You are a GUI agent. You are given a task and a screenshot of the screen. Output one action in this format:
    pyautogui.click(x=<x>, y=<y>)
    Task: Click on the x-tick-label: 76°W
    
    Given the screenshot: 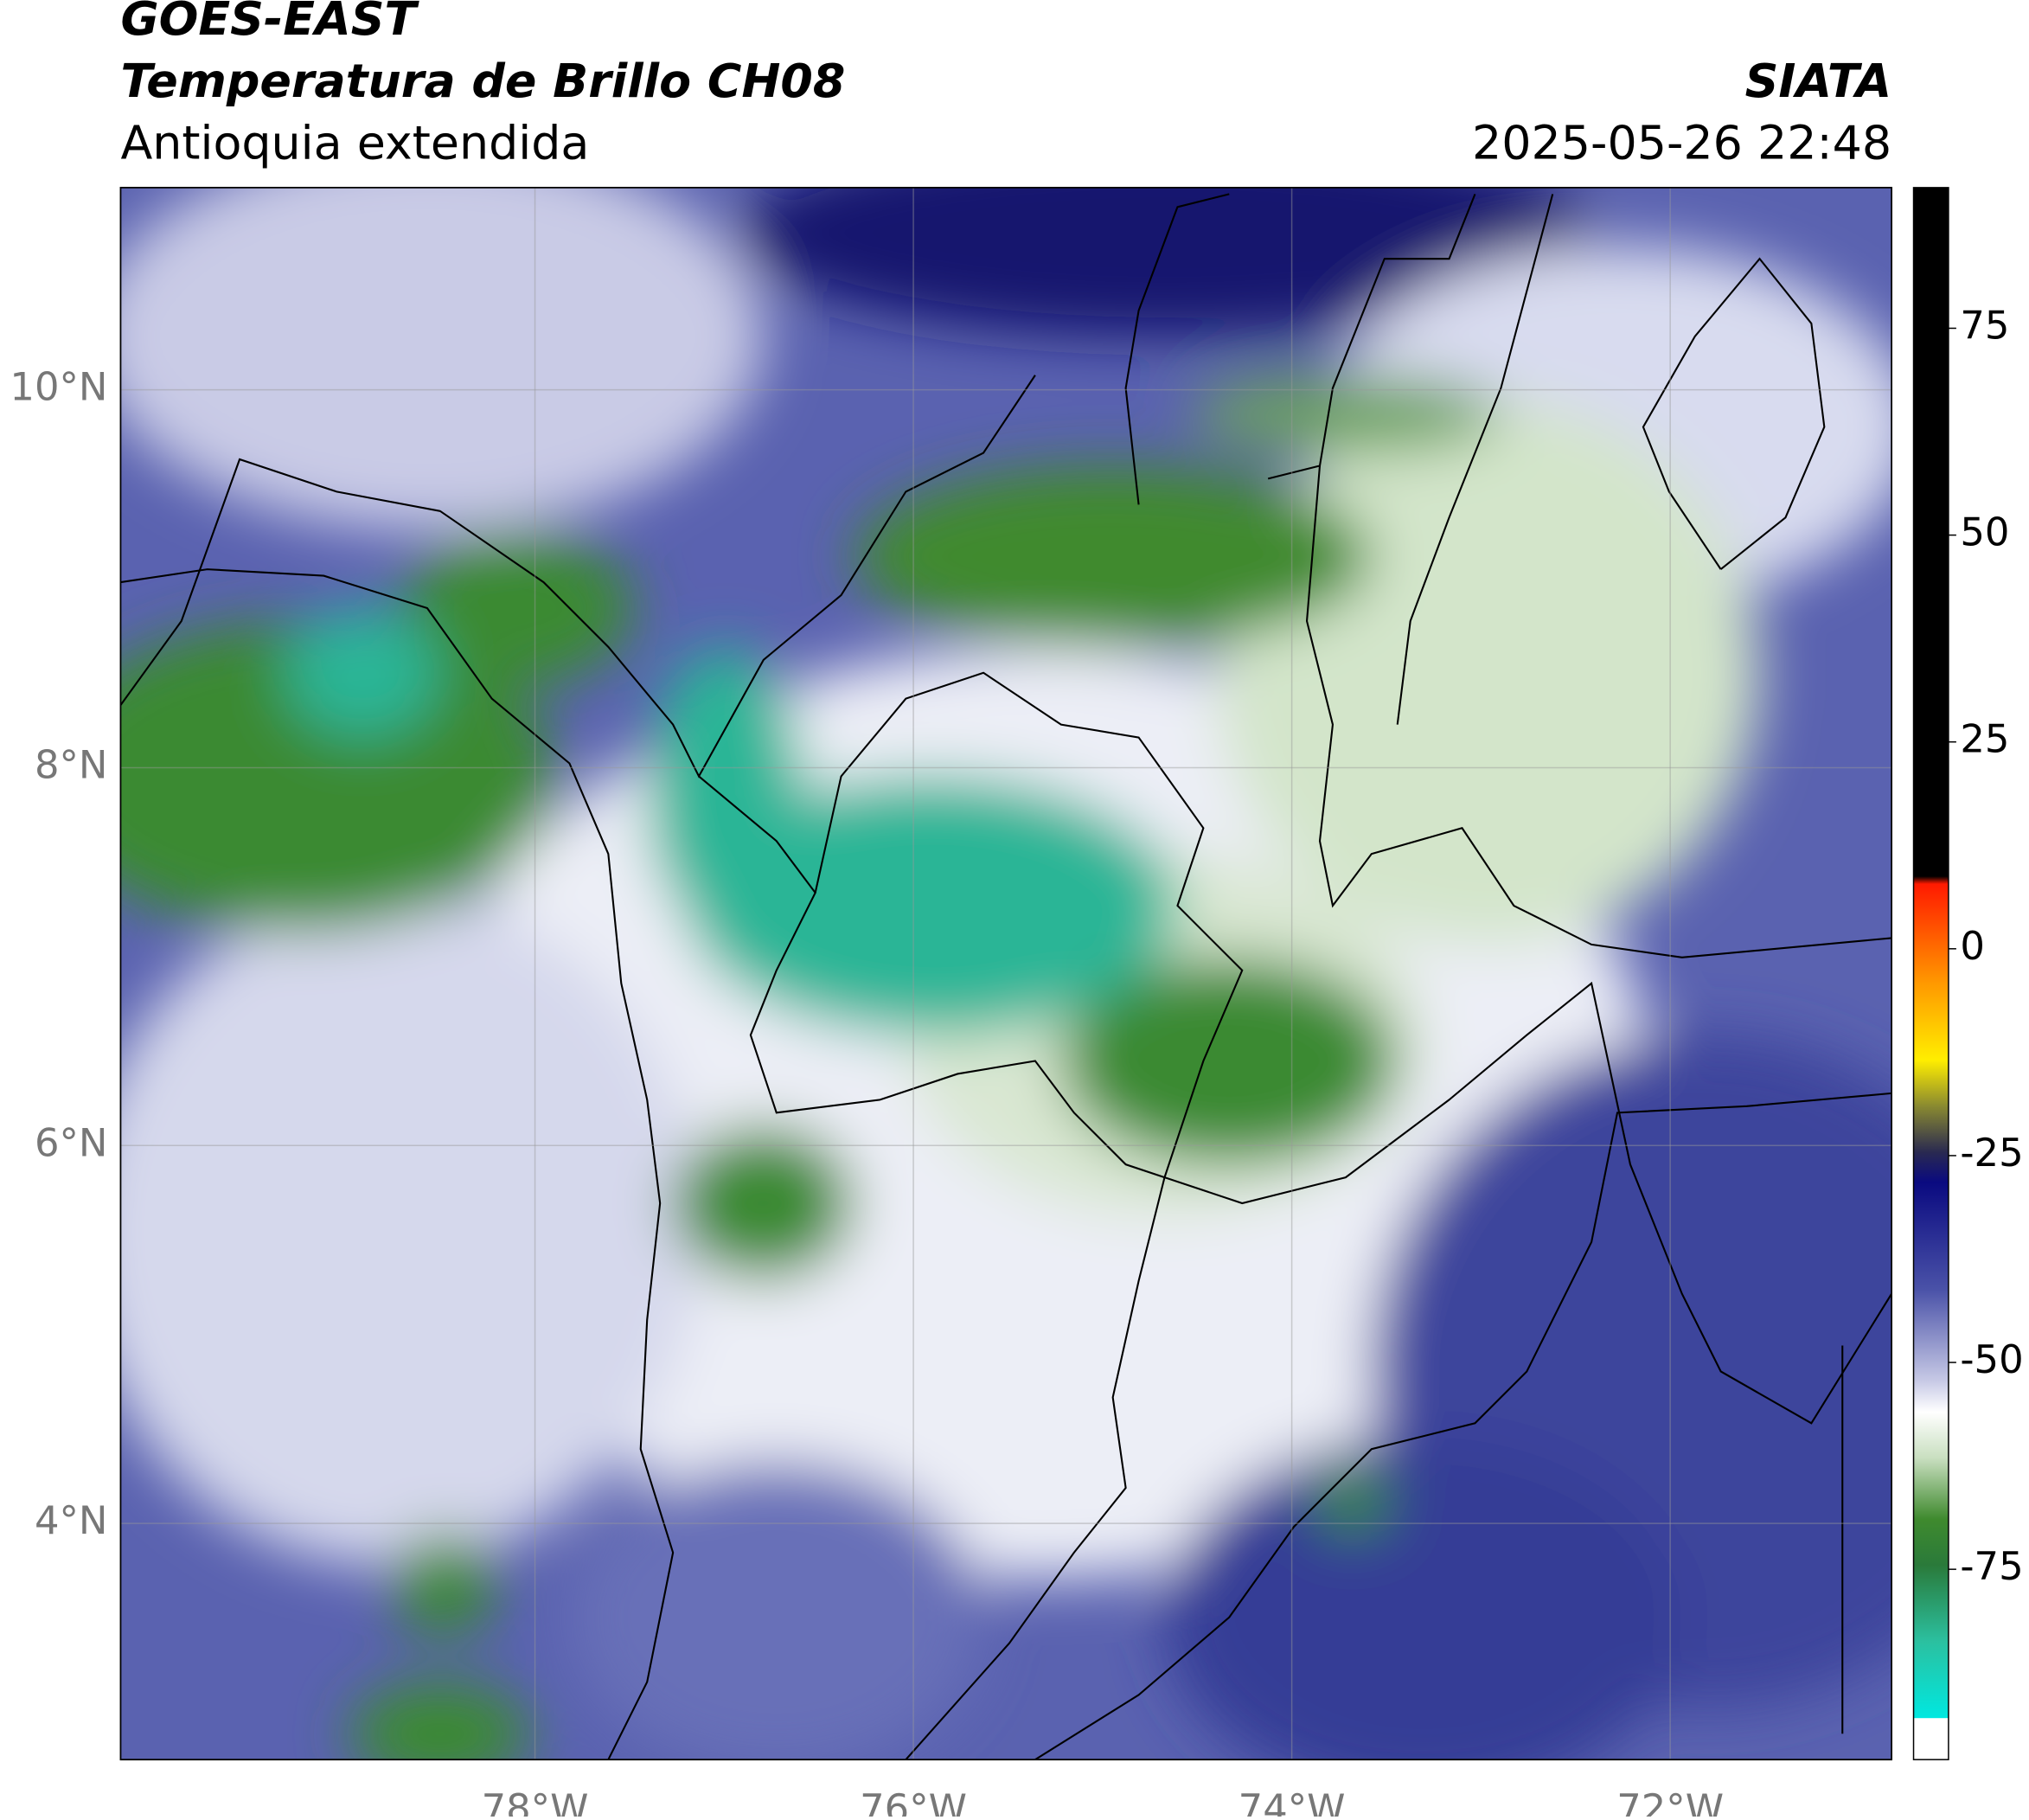 What is the action you would take?
    pyautogui.click(x=913, y=1801)
    